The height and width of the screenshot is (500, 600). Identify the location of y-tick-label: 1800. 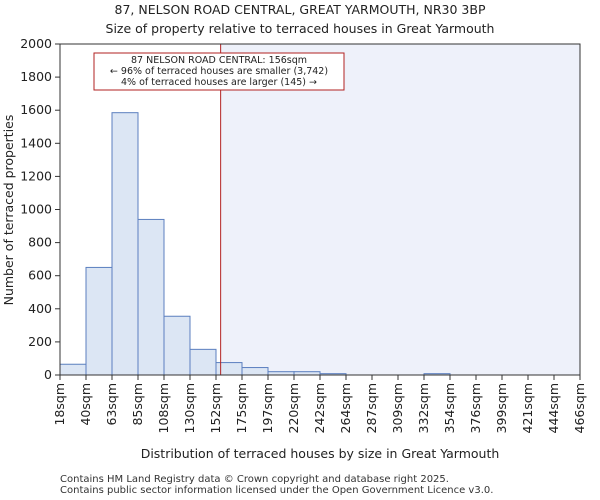
(36, 76).